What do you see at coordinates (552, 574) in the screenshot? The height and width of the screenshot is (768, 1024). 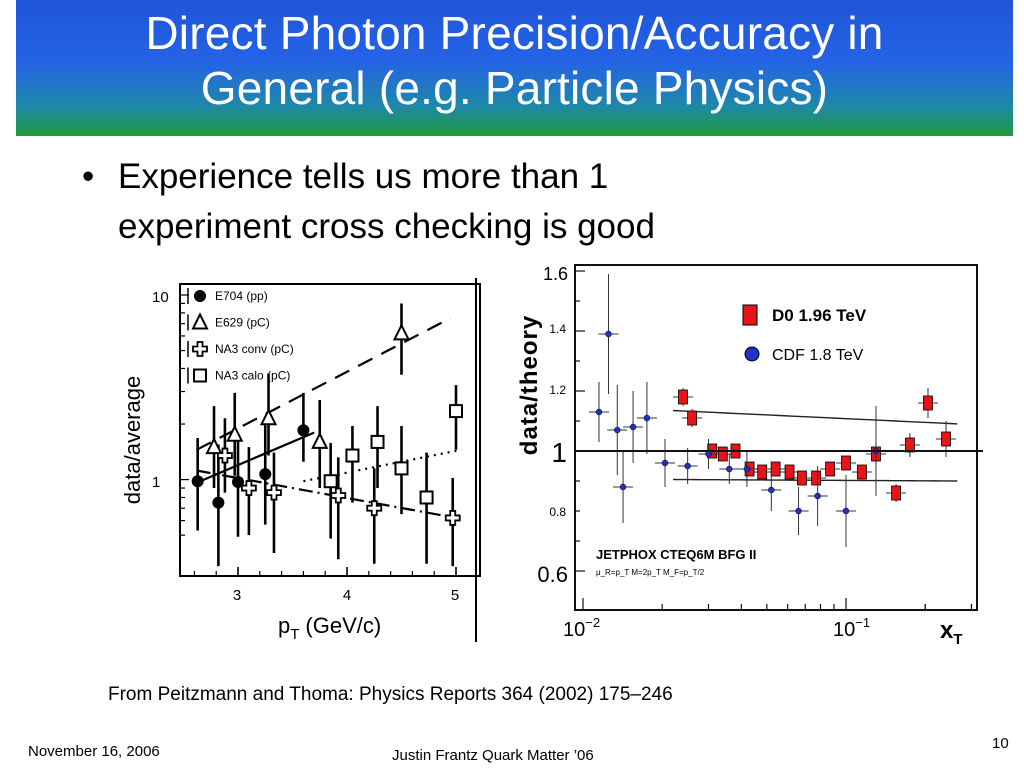 I see `right-y-tick-0.6: 0.6` at bounding box center [552, 574].